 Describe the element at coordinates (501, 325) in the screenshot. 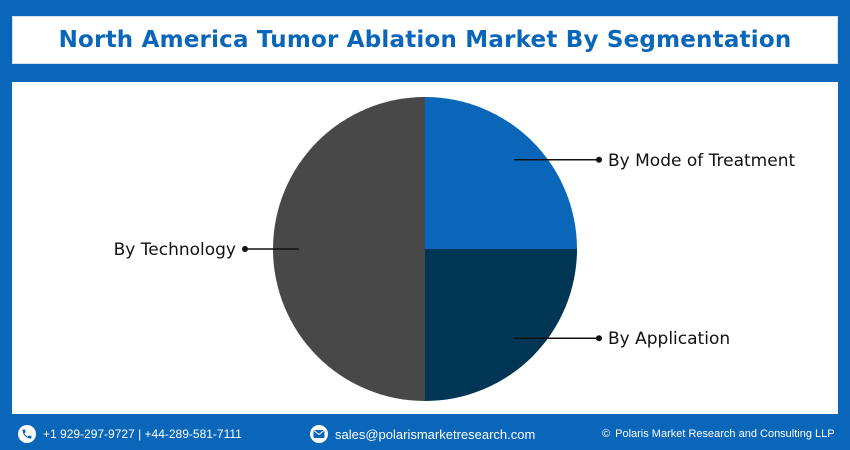

I see `pie-slice-by-application` at that location.